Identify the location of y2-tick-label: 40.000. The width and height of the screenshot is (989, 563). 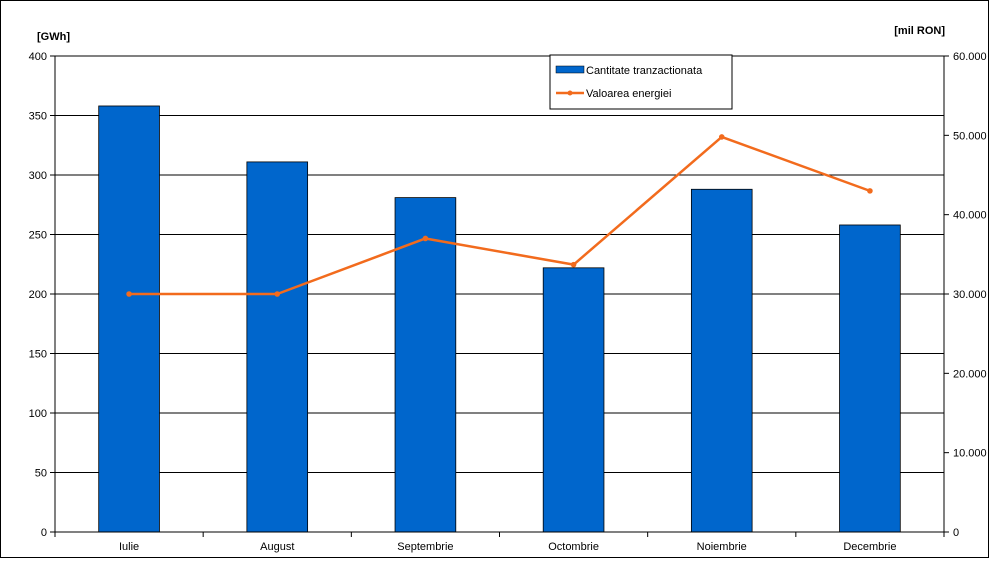
(970, 216).